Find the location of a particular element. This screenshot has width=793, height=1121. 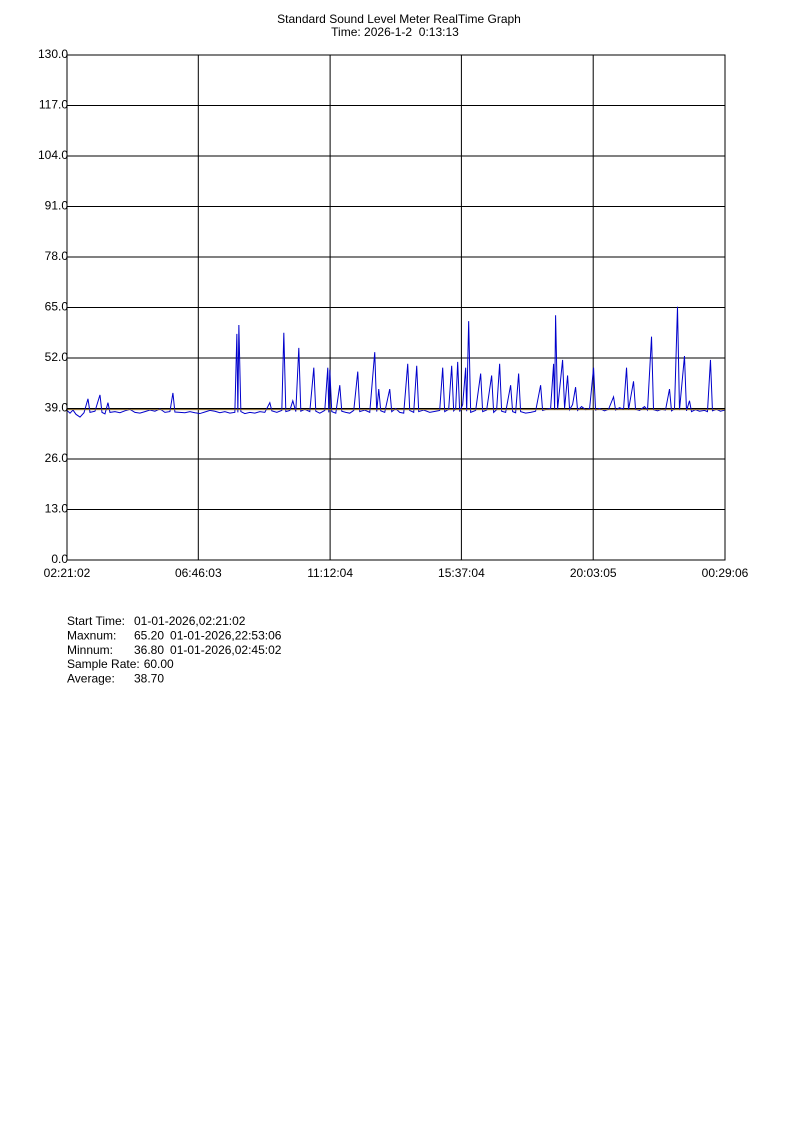

y-tick-label: 104.0 is located at coordinates (53, 155).